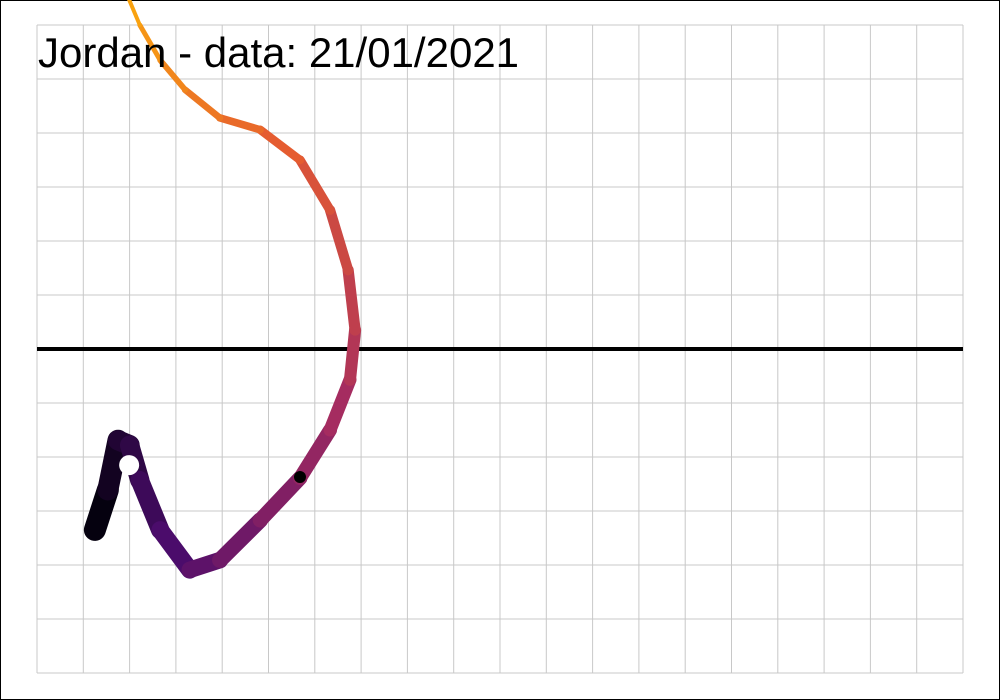 This screenshot has height=700, width=1000. Describe the element at coordinates (278, 52) in the screenshot. I see `chart-title: Jordan - data: 21/01/2021` at that location.